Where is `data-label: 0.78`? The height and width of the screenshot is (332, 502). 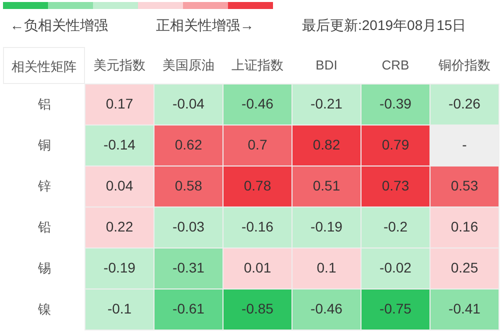 data-label: 0.78 is located at coordinates (258, 186).